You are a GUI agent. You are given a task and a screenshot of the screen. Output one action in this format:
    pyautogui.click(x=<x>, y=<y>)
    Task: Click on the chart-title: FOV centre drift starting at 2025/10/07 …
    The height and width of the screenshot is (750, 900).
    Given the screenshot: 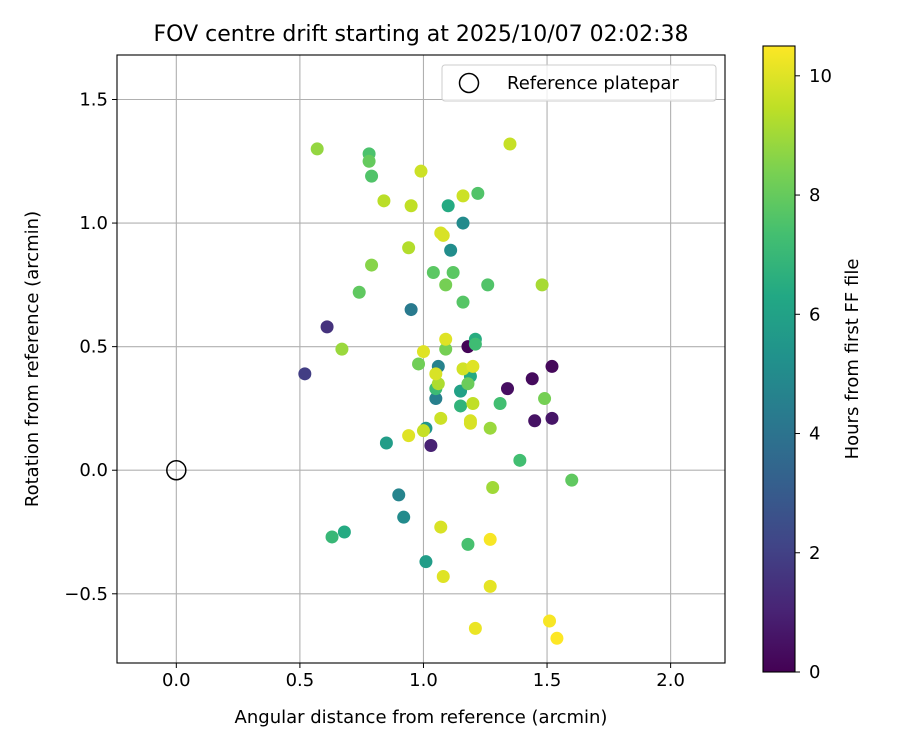 What is the action you would take?
    pyautogui.click(x=421, y=34)
    